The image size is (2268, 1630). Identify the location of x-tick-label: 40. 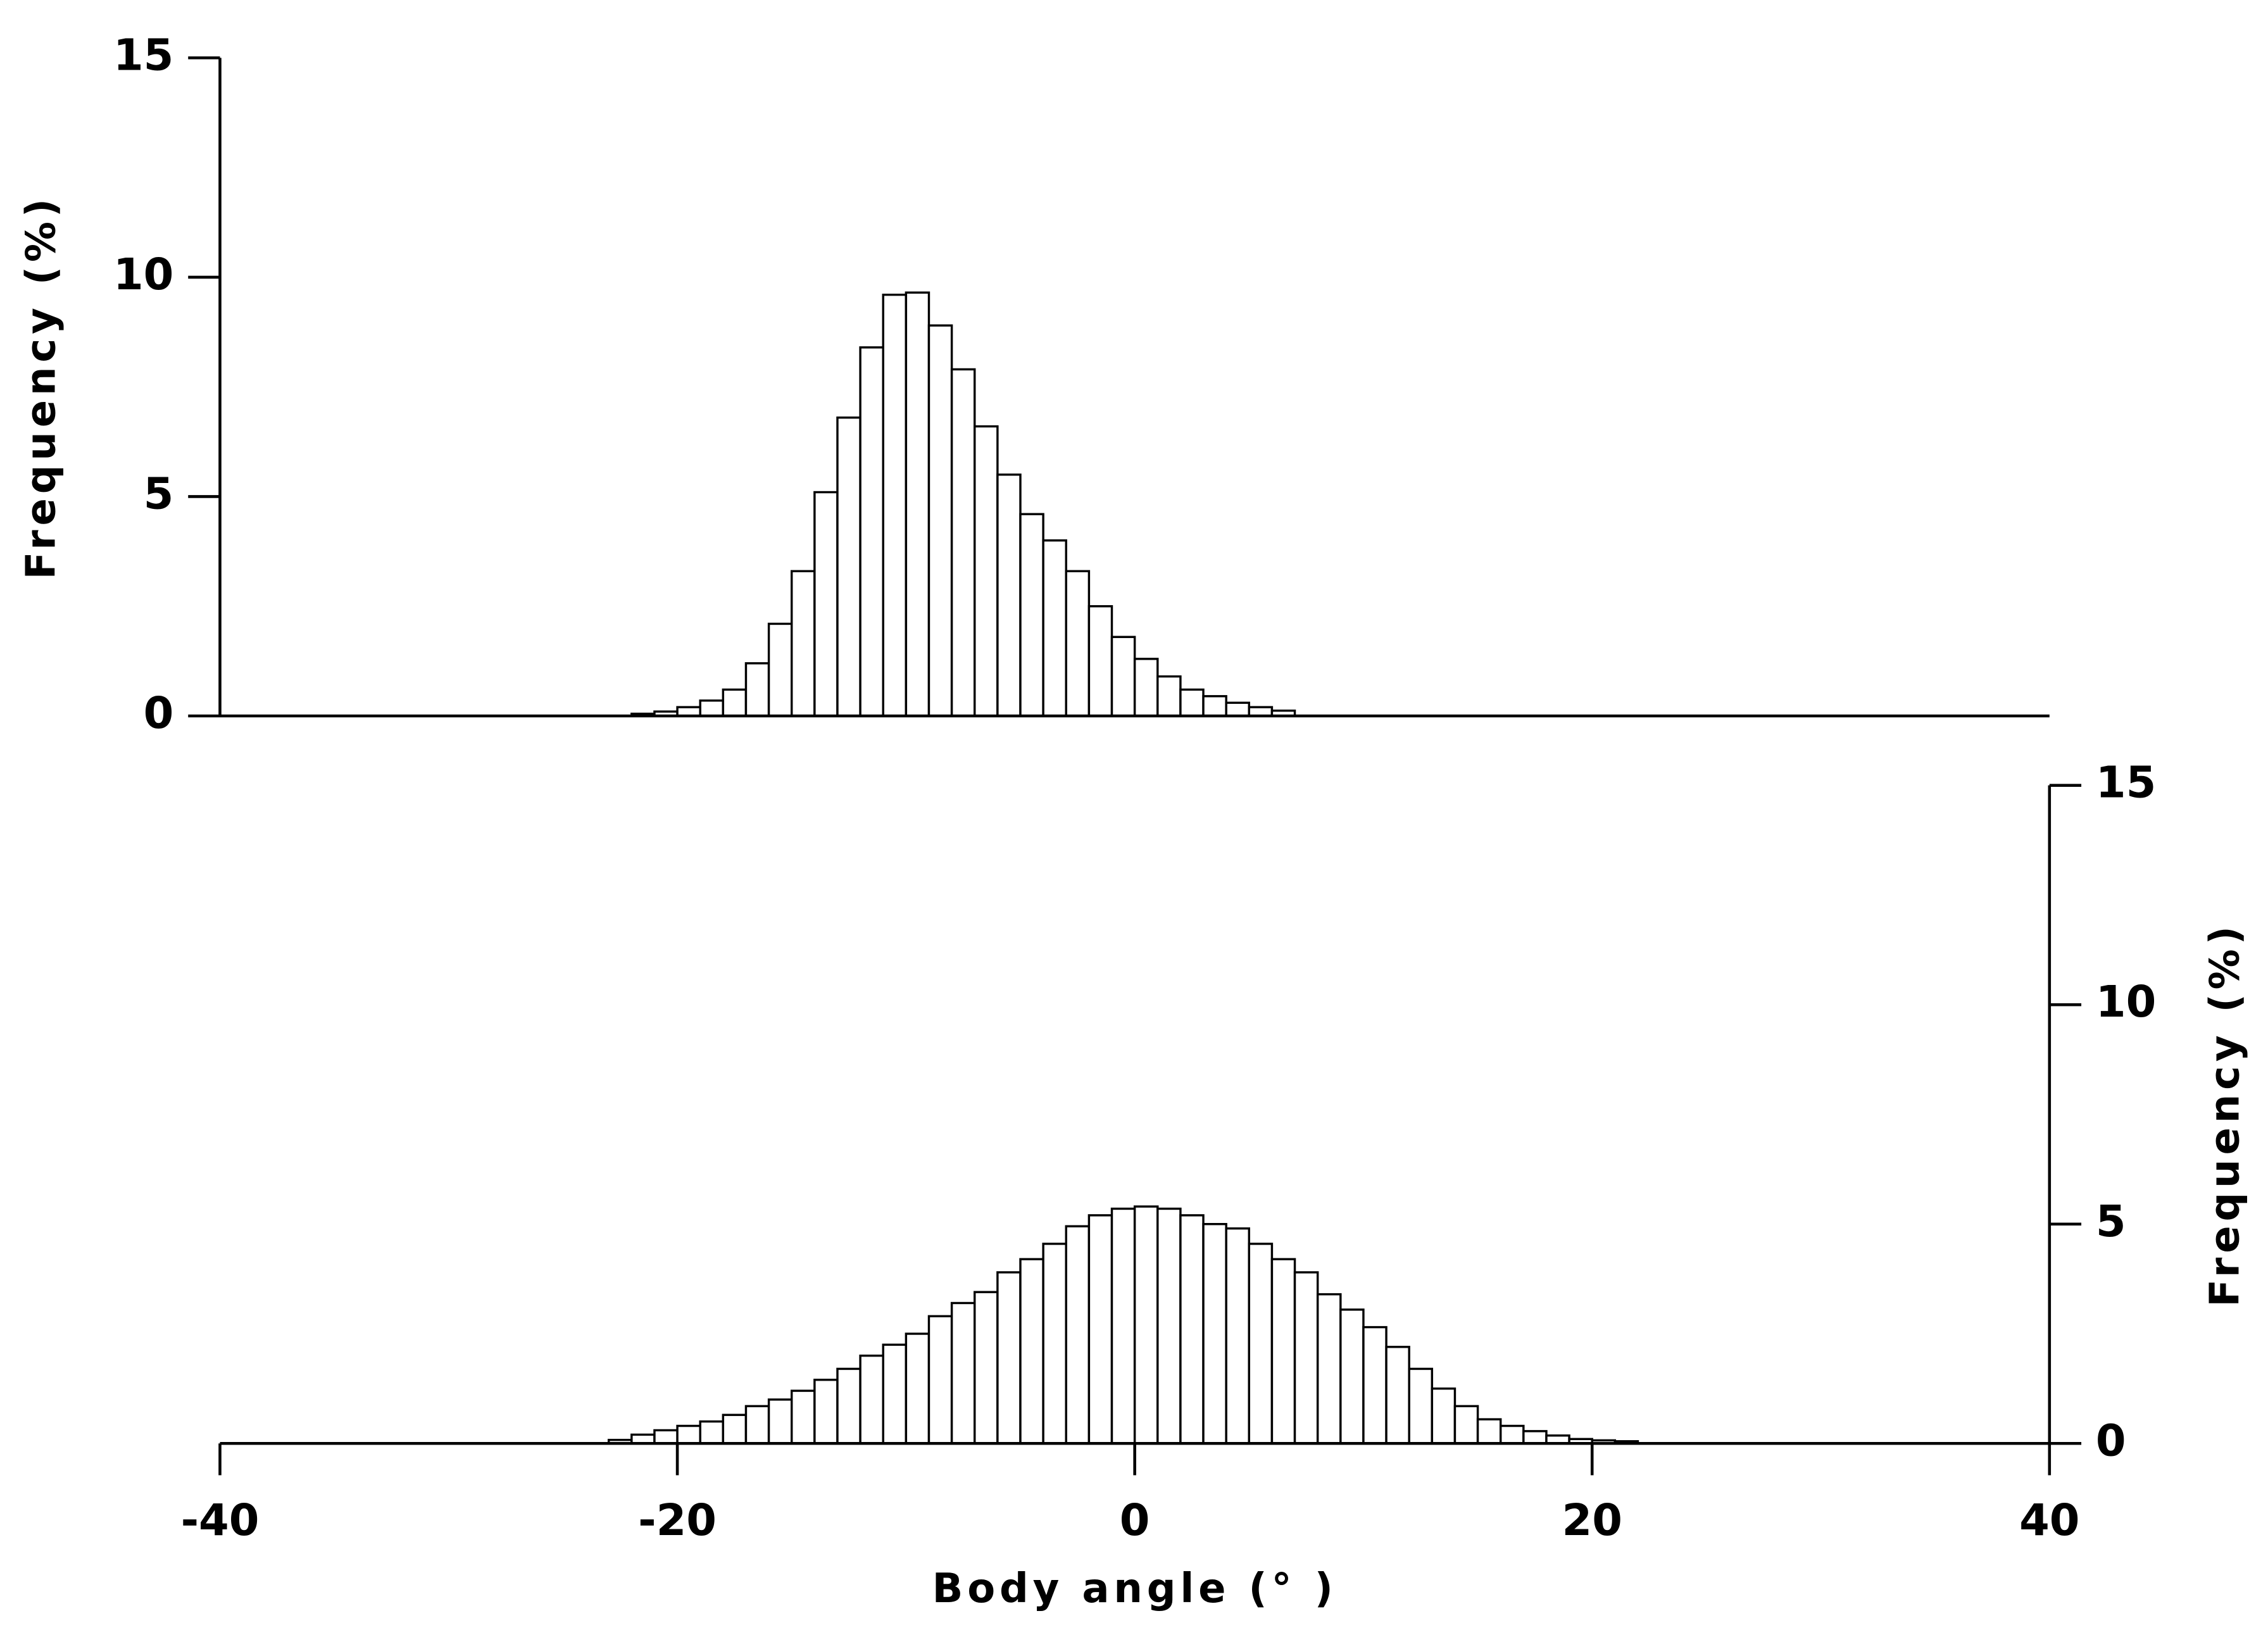
(2049, 1521).